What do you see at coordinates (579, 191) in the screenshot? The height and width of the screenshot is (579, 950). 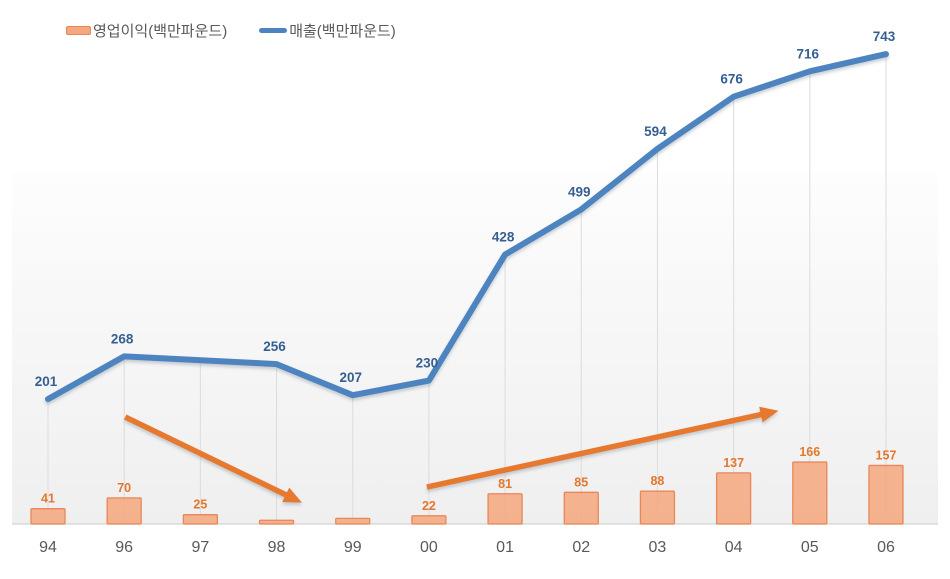 I see `line-data-label: 499` at bounding box center [579, 191].